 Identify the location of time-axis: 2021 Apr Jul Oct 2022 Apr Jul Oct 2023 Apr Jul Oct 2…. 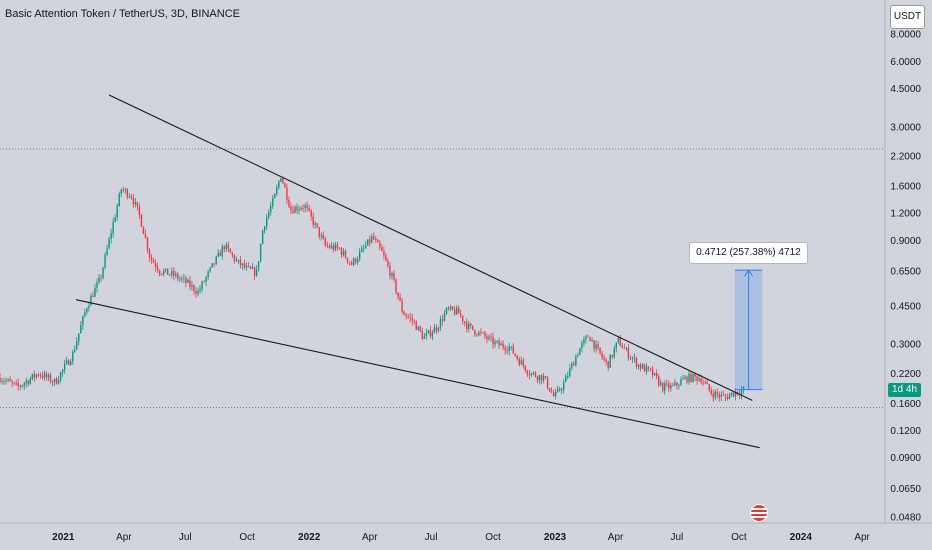
(461, 537).